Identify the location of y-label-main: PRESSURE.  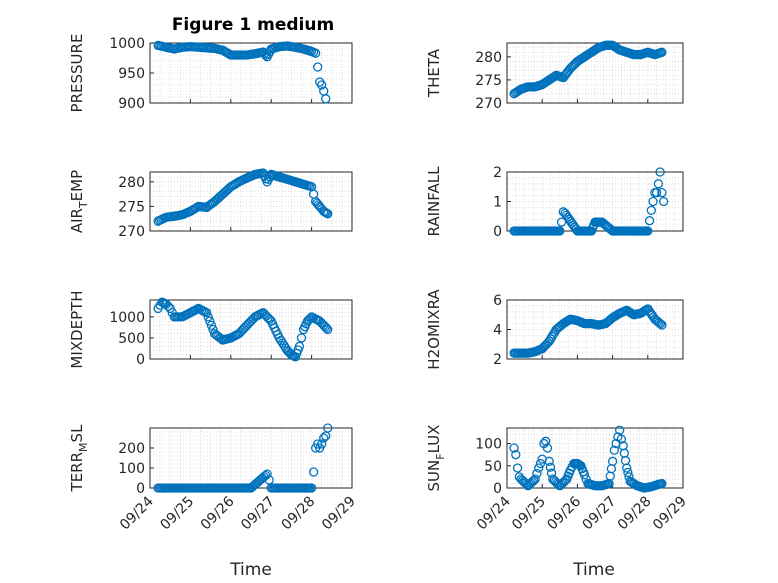
(77, 73).